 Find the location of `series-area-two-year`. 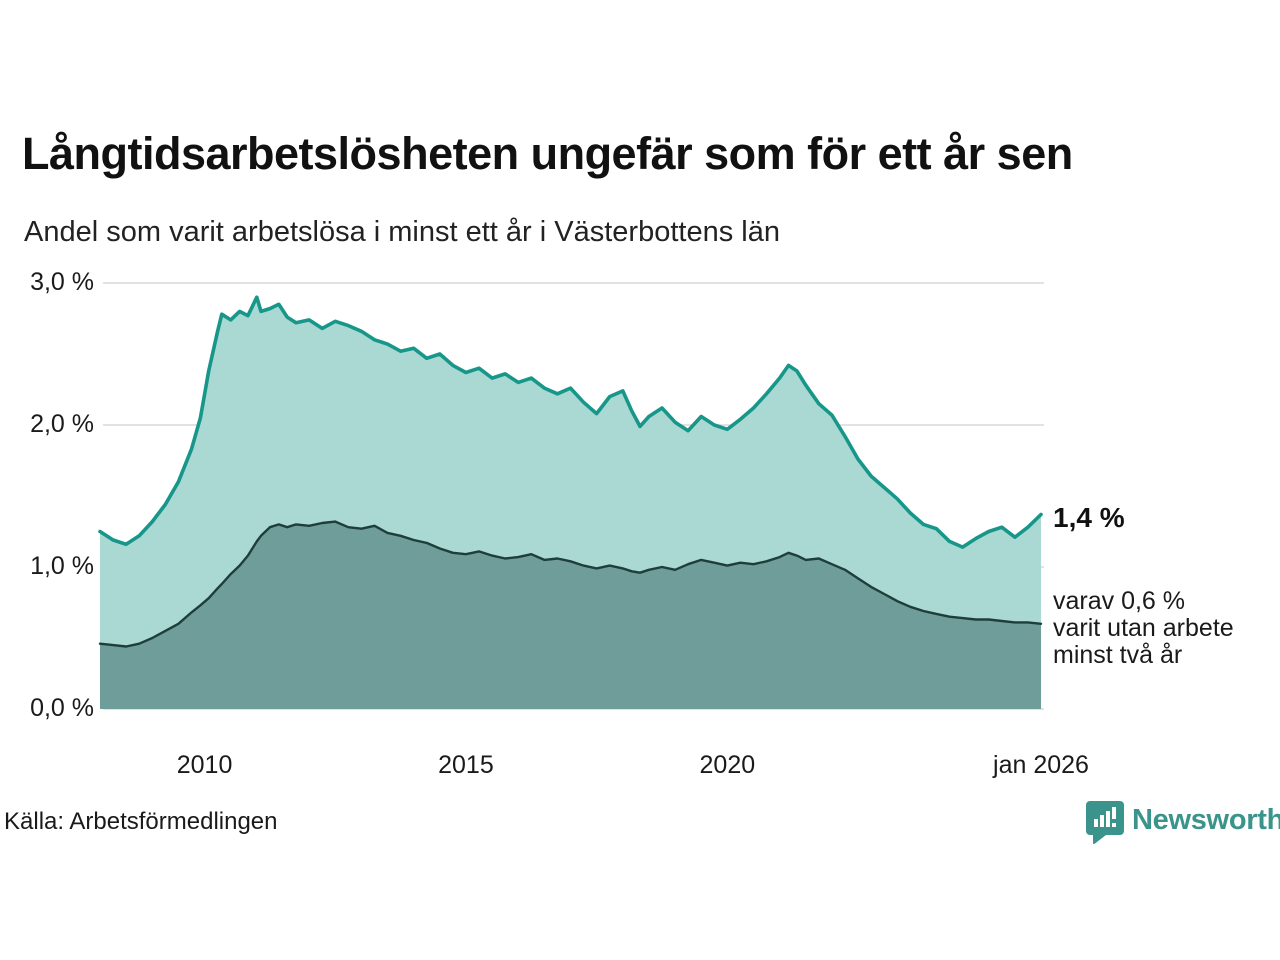

series-area-two-year is located at coordinates (570, 615).